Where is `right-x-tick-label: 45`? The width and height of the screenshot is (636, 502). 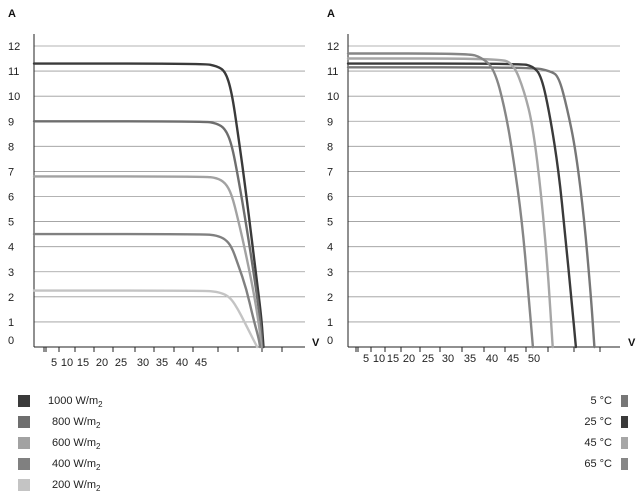 right-x-tick-label: 45 is located at coordinates (513, 359).